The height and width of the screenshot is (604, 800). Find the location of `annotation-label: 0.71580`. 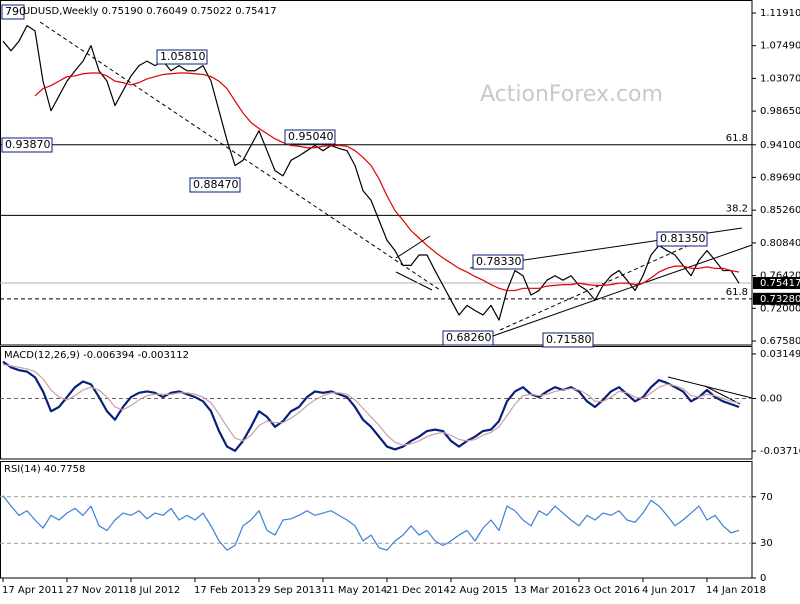

annotation-label: 0.71580 is located at coordinates (569, 339).